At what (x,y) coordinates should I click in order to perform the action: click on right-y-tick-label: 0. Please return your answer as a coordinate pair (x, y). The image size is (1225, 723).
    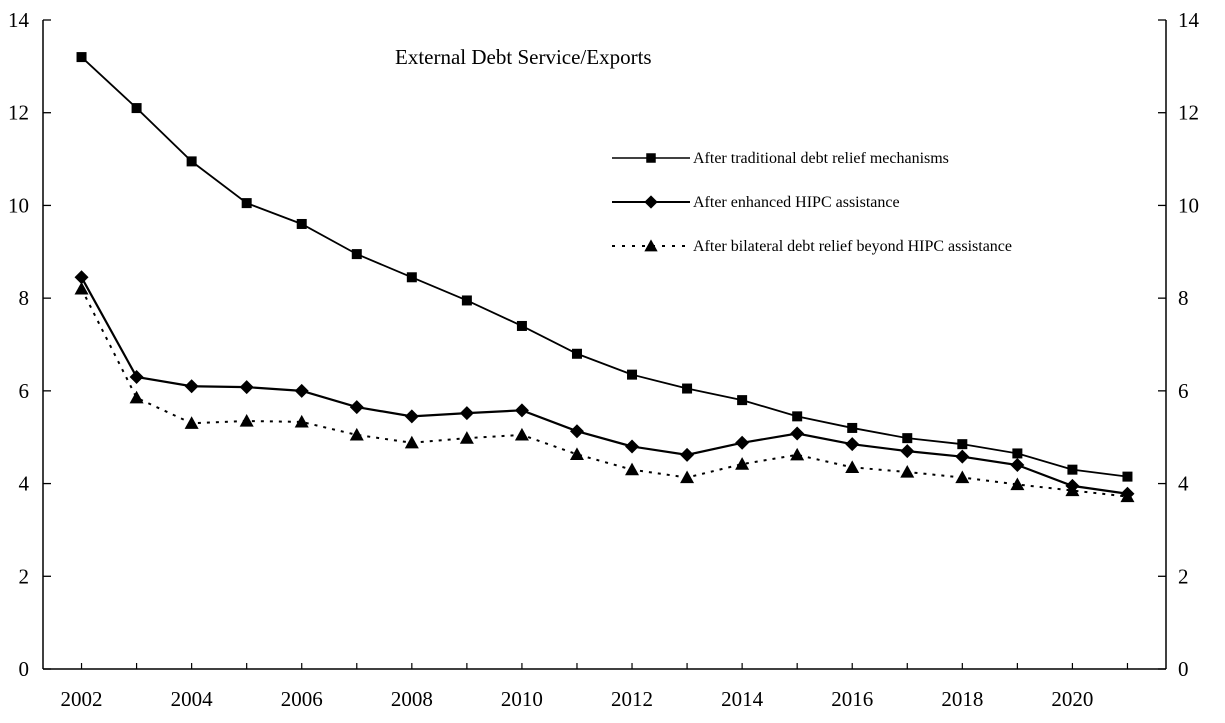
    Looking at the image, I should click on (1183, 669).